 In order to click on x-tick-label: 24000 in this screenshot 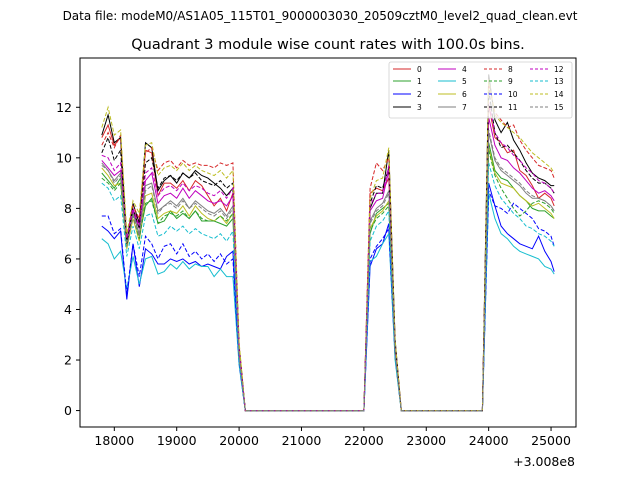, I will do `click(489, 440)`.